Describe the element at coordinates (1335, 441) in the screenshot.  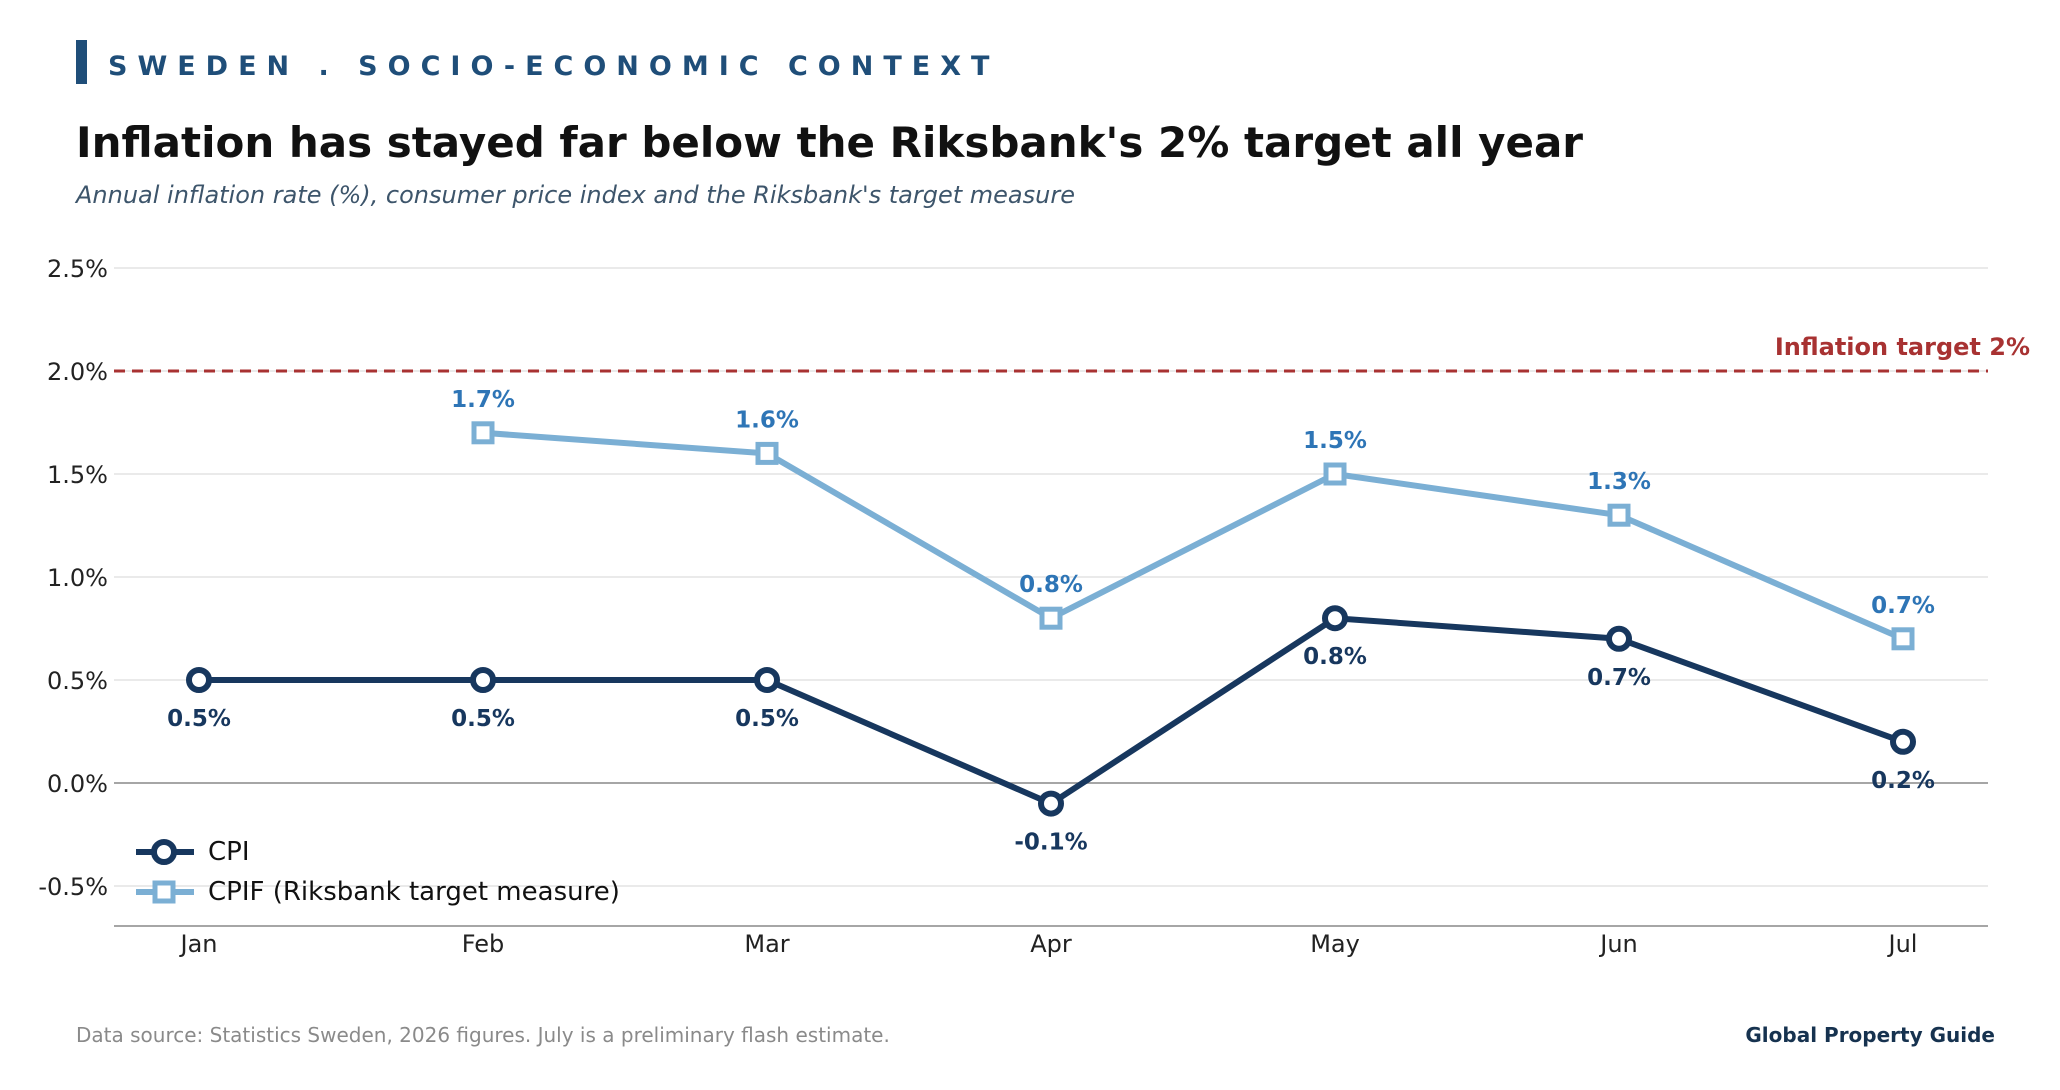
I see `data-label-cpif: 1.5%` at that location.